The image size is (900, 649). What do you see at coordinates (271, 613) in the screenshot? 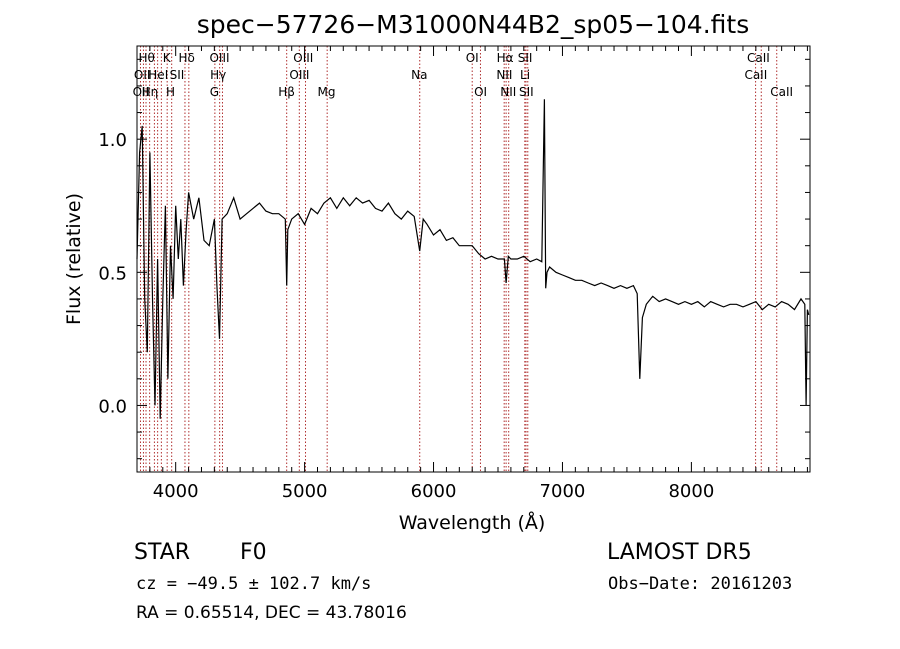
I see `ra-dec-coordinates: RA = 0.65514, DEC = 43.78016` at bounding box center [271, 613].